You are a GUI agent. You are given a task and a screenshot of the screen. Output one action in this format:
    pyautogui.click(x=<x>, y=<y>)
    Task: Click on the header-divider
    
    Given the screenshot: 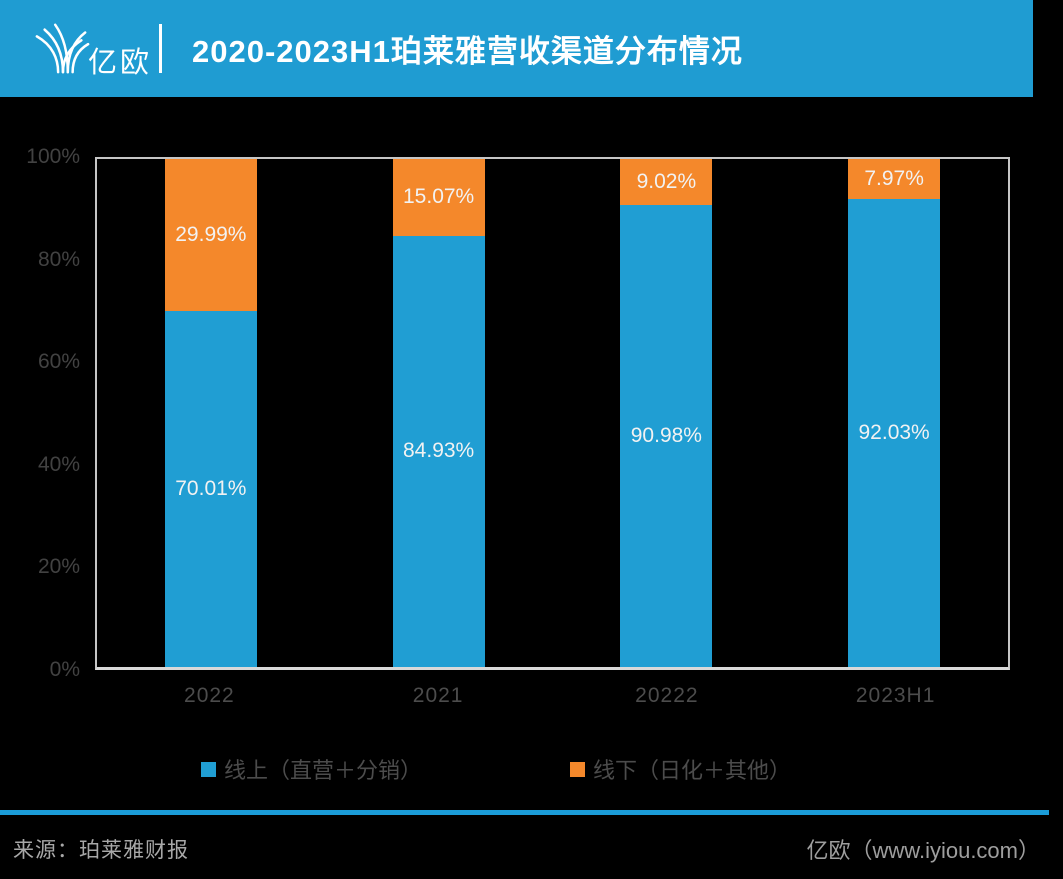 What is the action you would take?
    pyautogui.click(x=160, y=48)
    